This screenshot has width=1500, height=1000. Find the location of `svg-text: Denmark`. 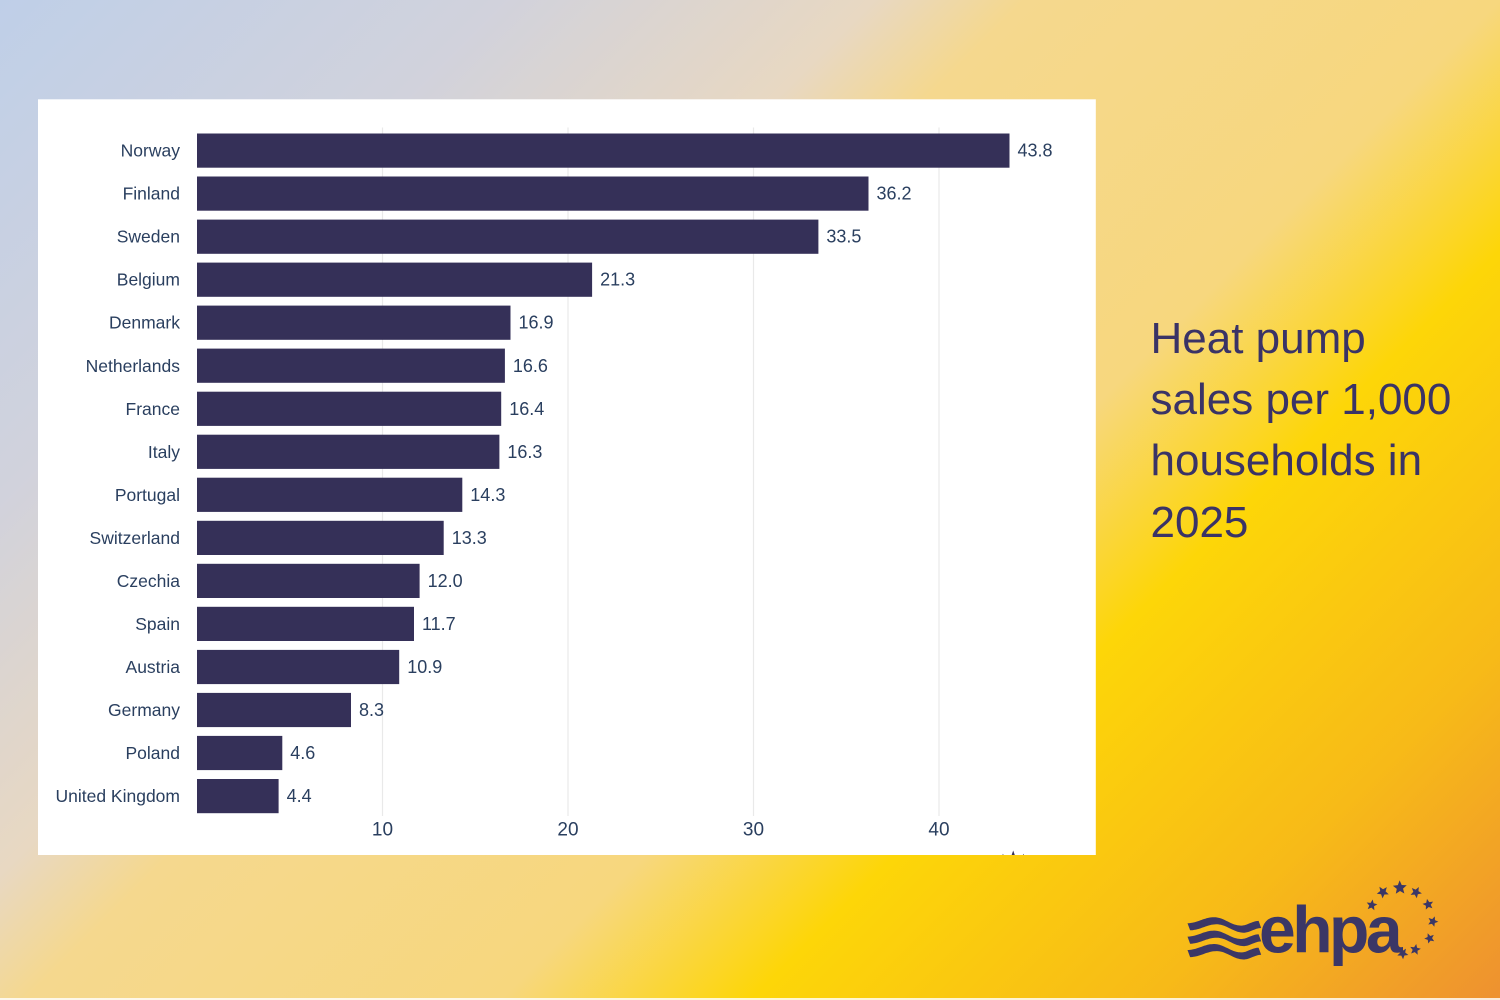

svg-text: Denmark is located at coordinates (144, 323).